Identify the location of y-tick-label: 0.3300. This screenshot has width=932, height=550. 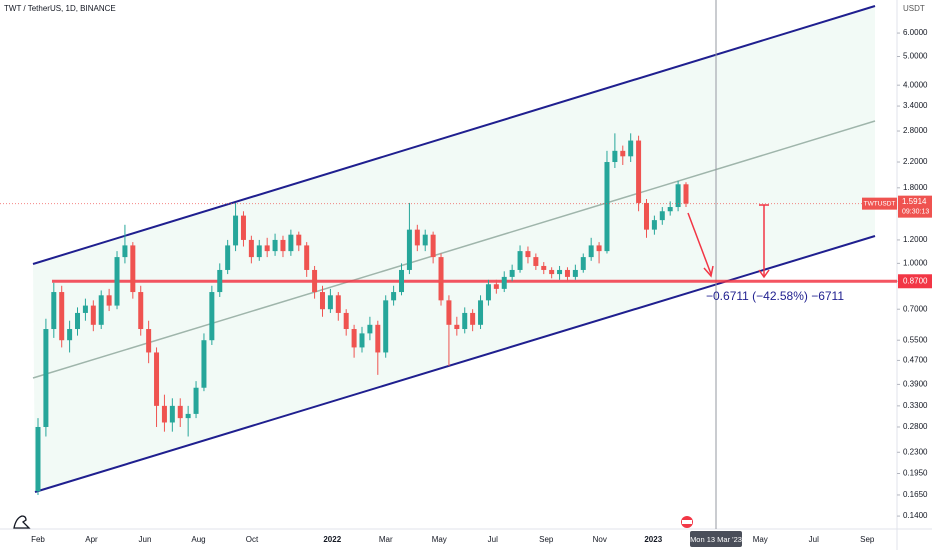
(915, 405).